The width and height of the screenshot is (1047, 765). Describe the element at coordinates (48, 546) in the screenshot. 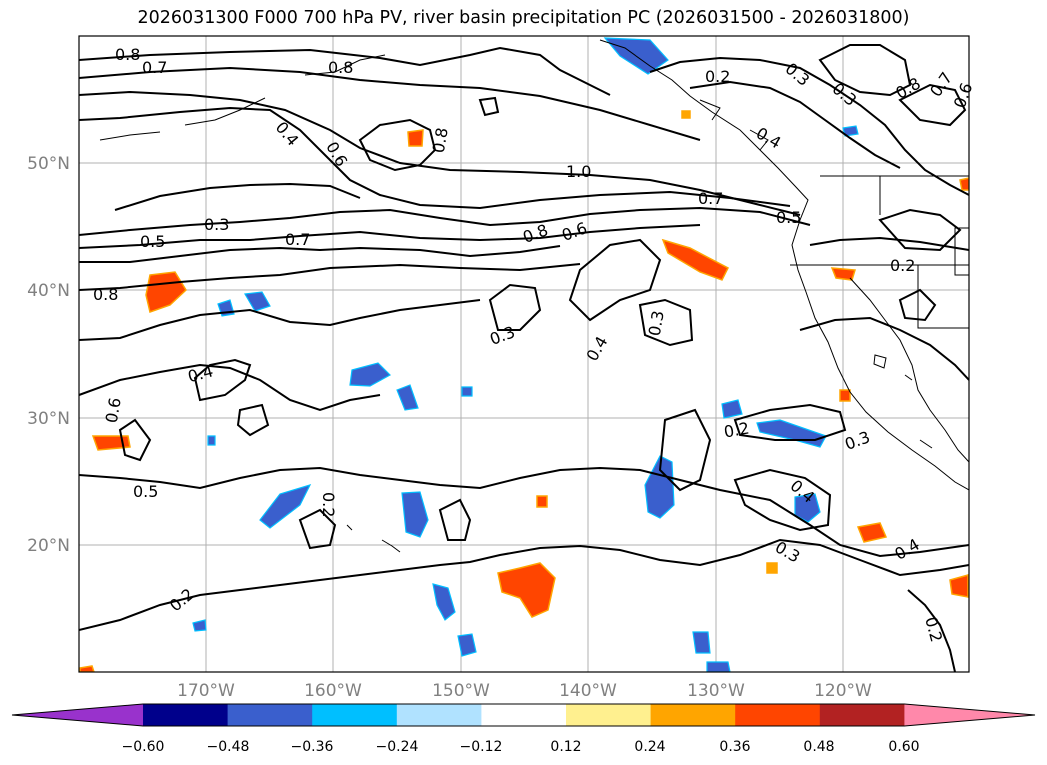

I see `lat-label: 20°N` at that location.